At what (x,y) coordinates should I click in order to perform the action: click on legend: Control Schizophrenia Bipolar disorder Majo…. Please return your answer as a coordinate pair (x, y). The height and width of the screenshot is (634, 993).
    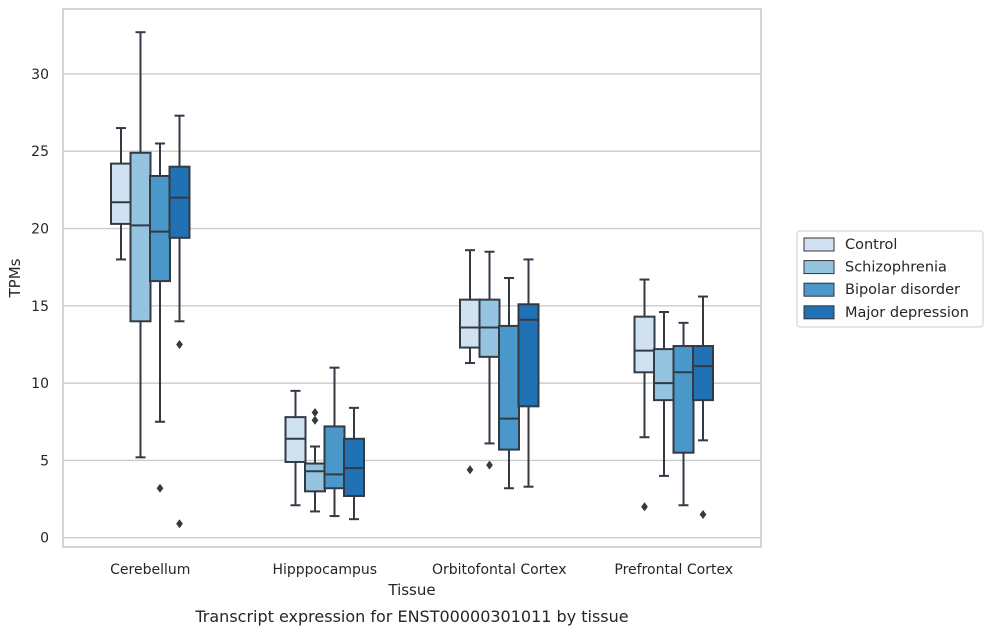
    Looking at the image, I should click on (890, 279).